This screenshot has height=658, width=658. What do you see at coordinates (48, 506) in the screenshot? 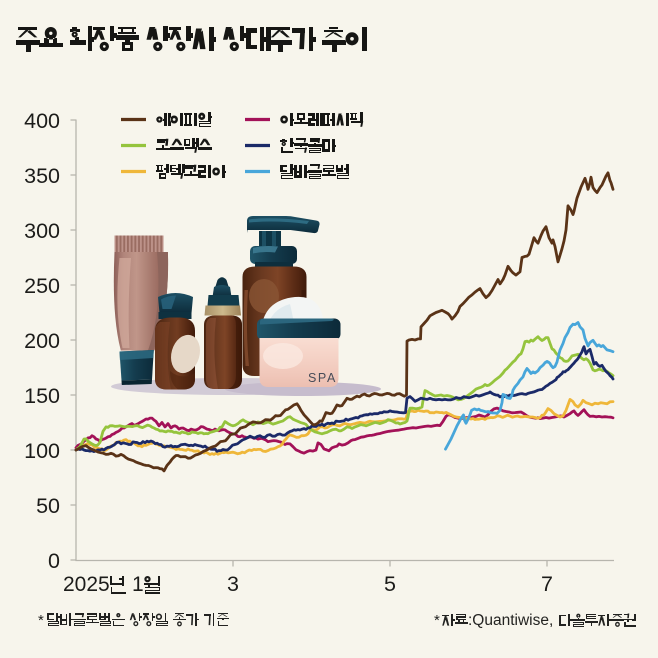
I see `svg-text: 50` at bounding box center [48, 506].